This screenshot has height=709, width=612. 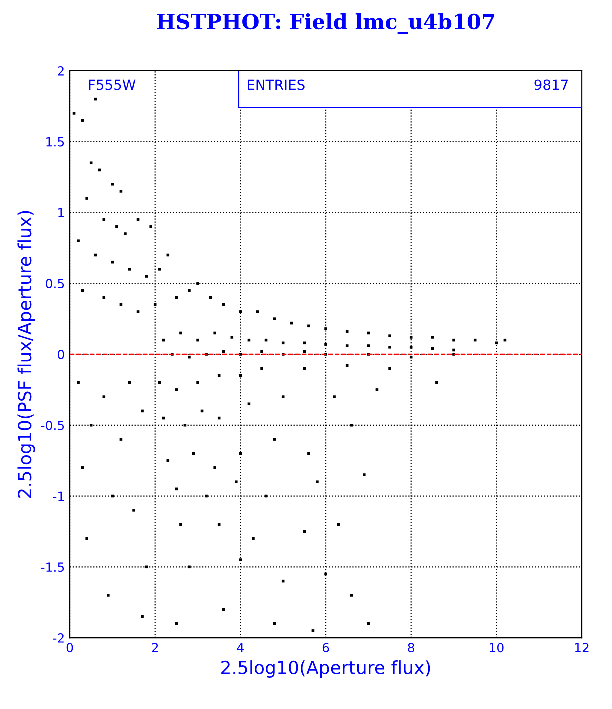 What do you see at coordinates (27, 354) in the screenshot?
I see `y-axis-title: 2.5log10(PSF flux/Aperture flux)` at bounding box center [27, 354].